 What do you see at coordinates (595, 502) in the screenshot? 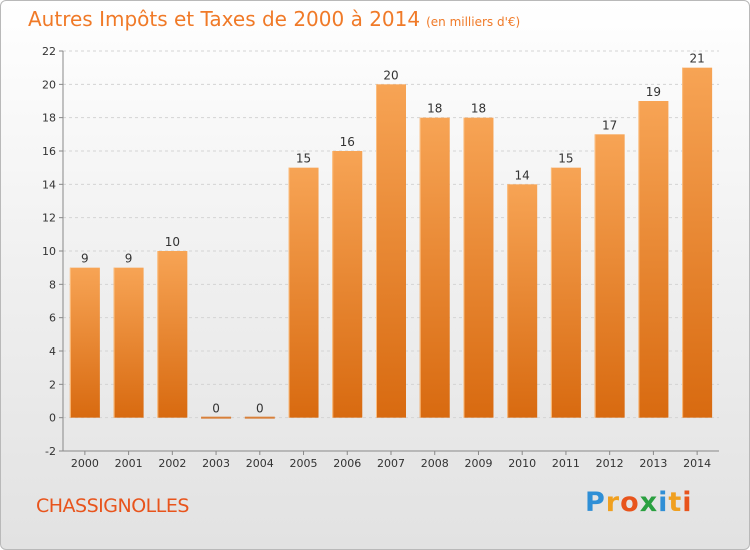
I see `logo-letter: P` at bounding box center [595, 502].